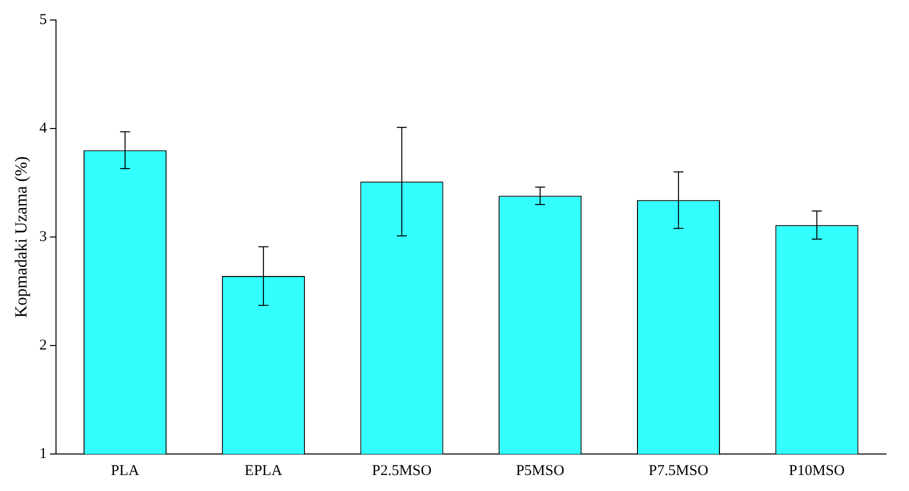  I want to click on y-tick-label: 3, so click(43, 236).